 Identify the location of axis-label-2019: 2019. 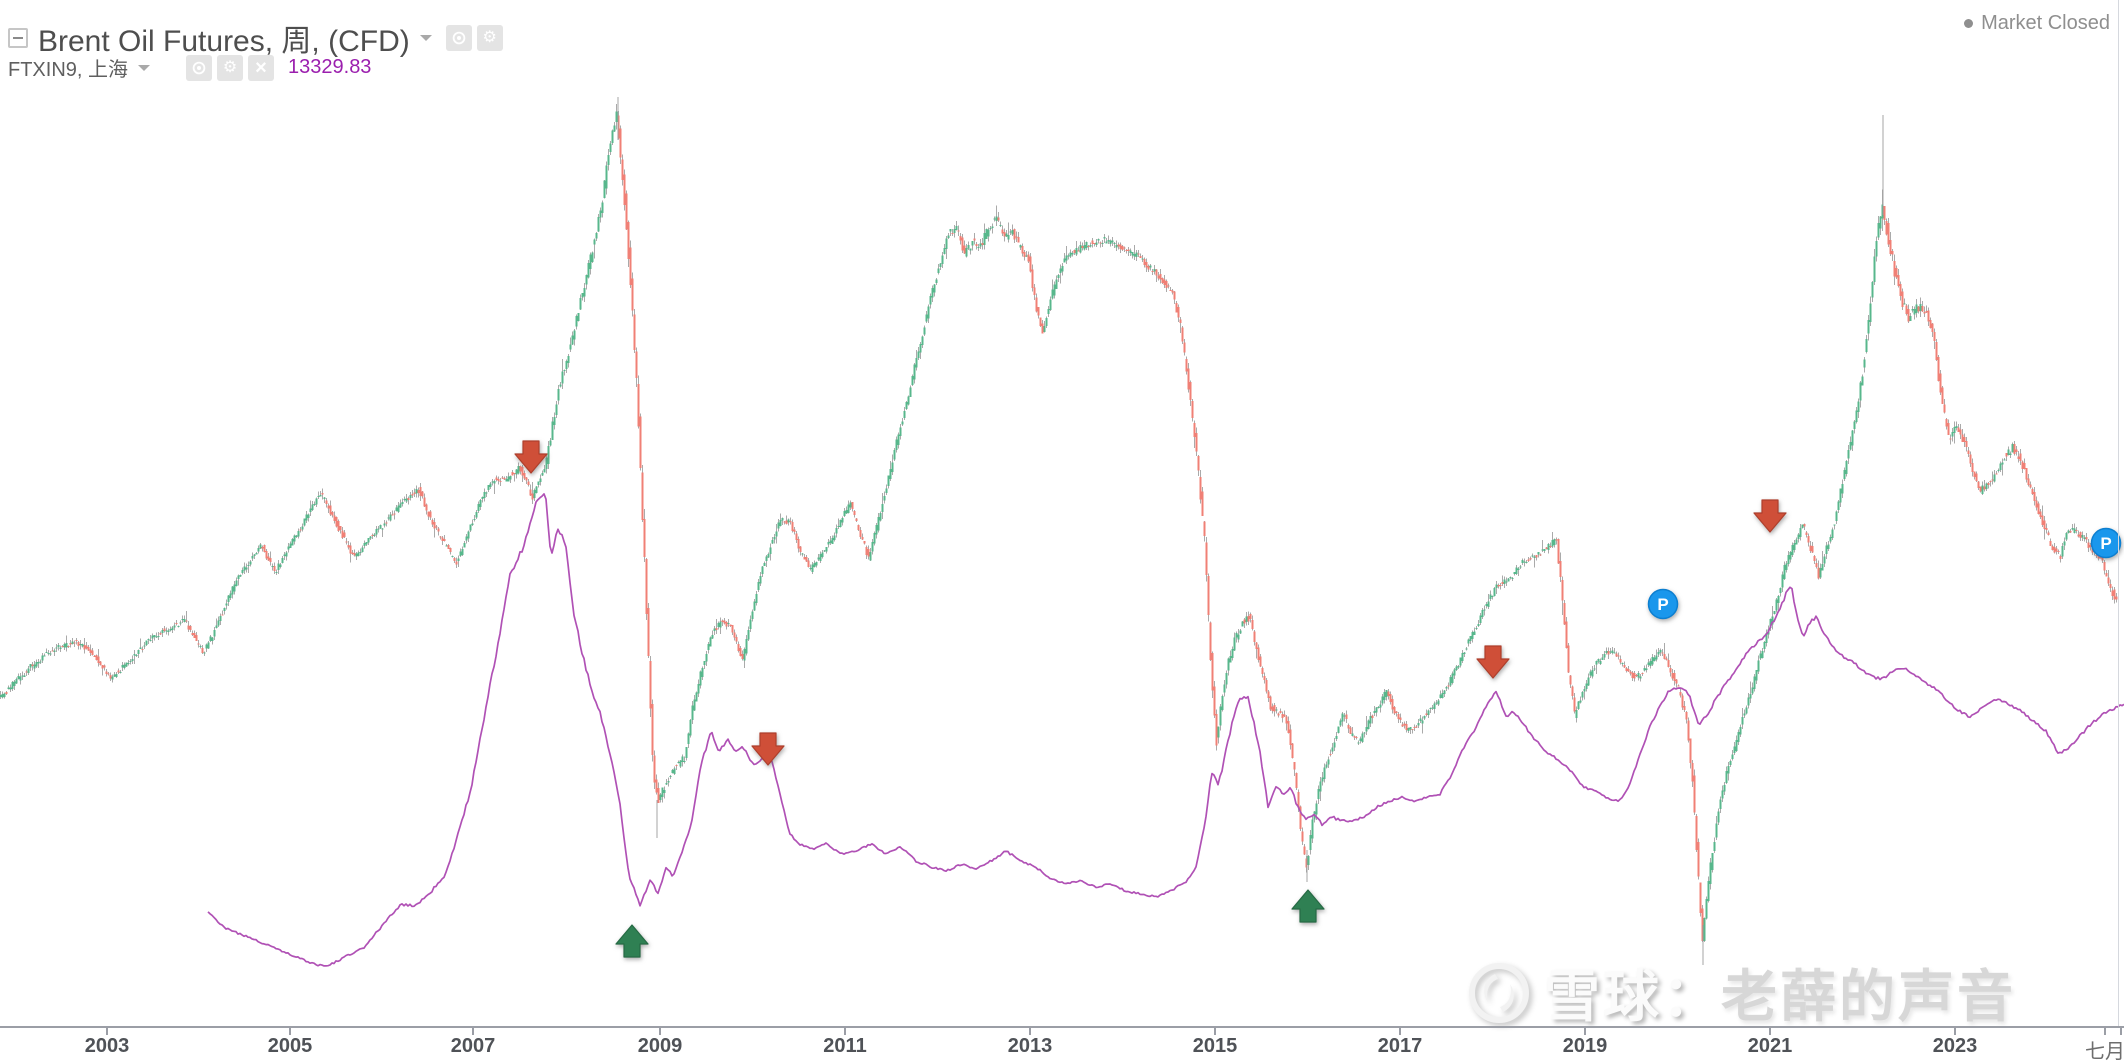
(1585, 1046).